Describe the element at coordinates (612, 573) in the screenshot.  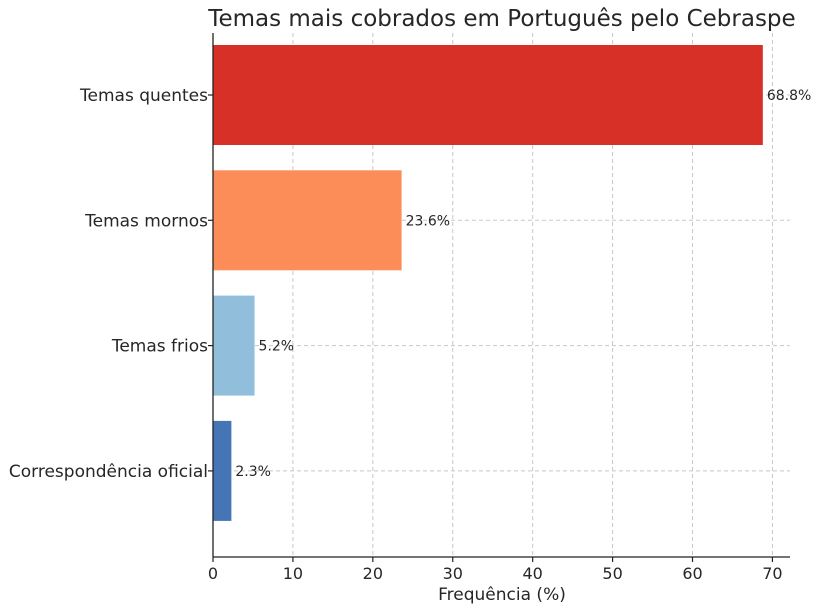
I see `x-tick-label: 50` at that location.